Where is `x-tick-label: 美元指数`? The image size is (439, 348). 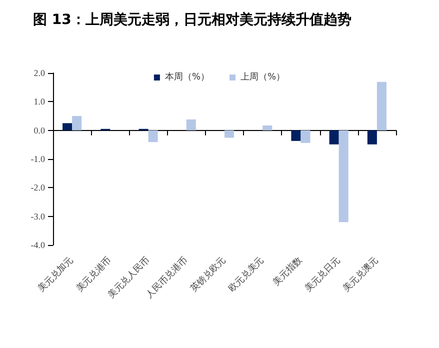
x-tick-label: 美元指数 is located at coordinates (287, 271).